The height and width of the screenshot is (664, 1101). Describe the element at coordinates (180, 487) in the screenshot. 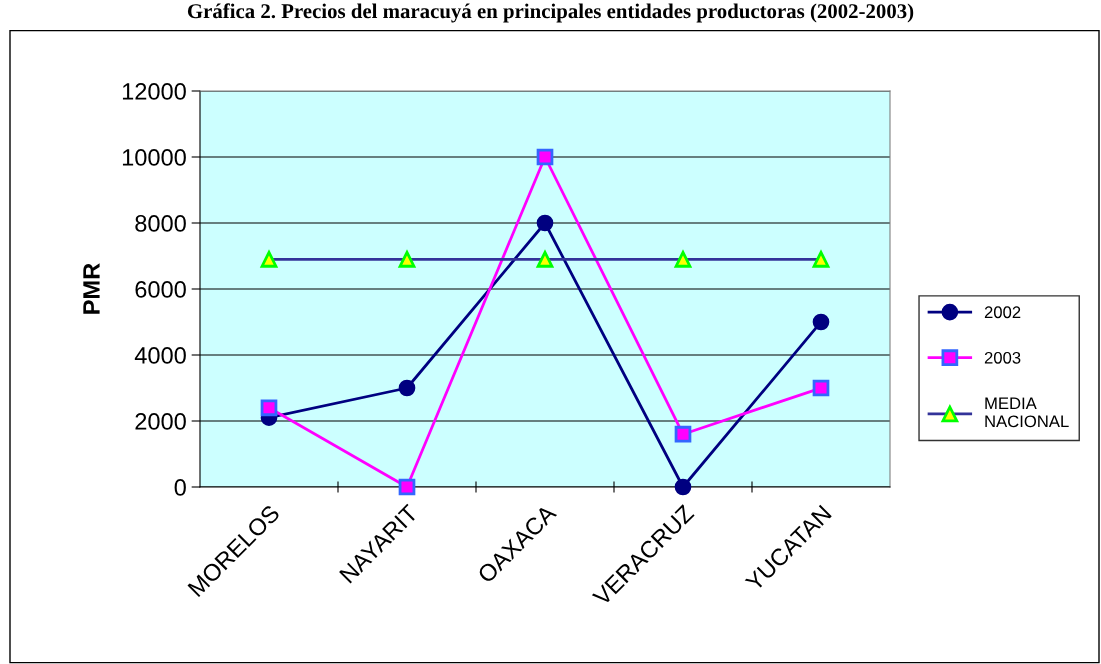

I see `y-tick-label: 0` at that location.